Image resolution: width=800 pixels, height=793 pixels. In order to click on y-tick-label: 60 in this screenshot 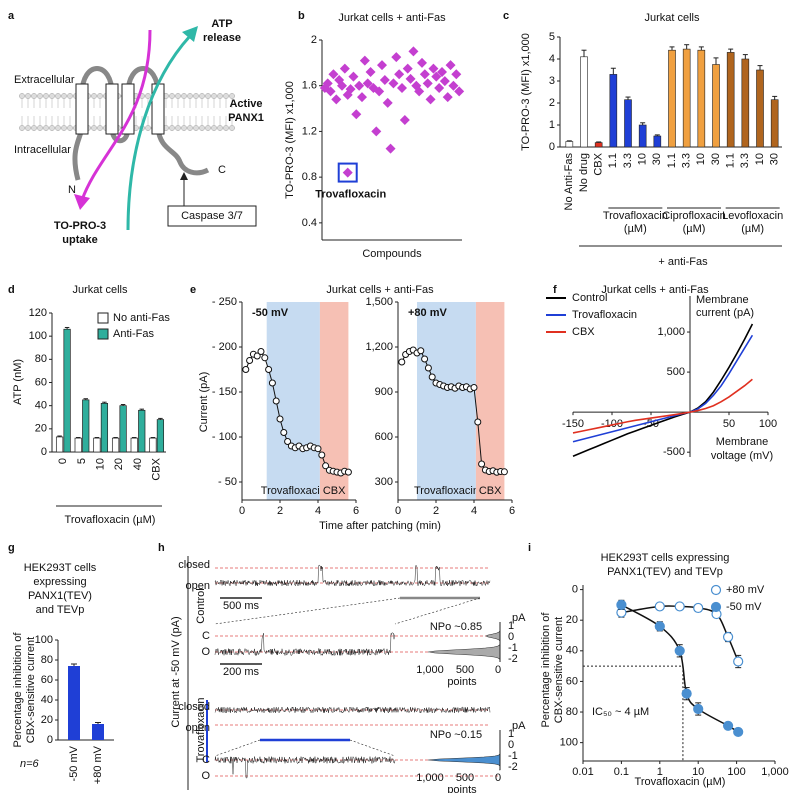, I will do `click(47, 680)`.